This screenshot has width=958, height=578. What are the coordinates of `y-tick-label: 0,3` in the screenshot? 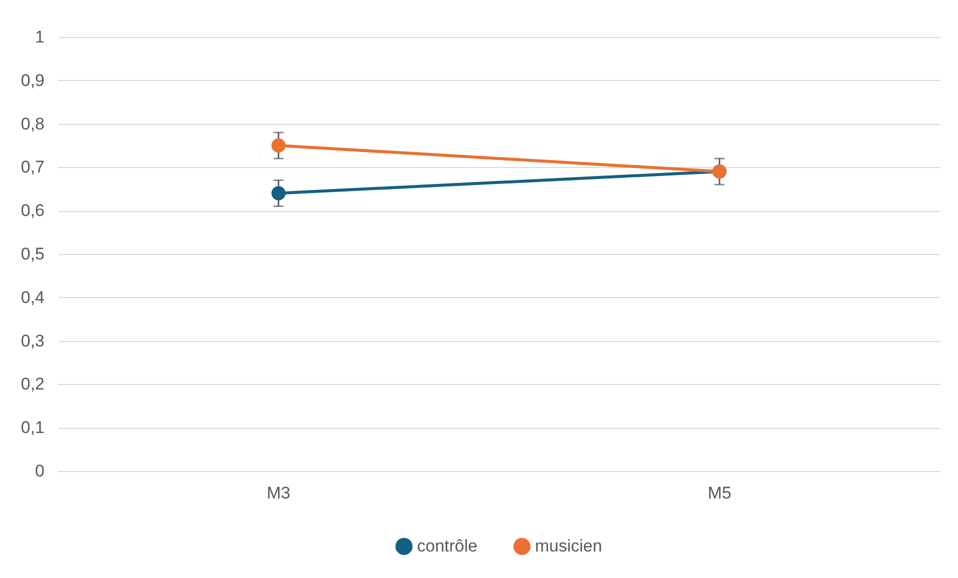 It's located at (32, 340).